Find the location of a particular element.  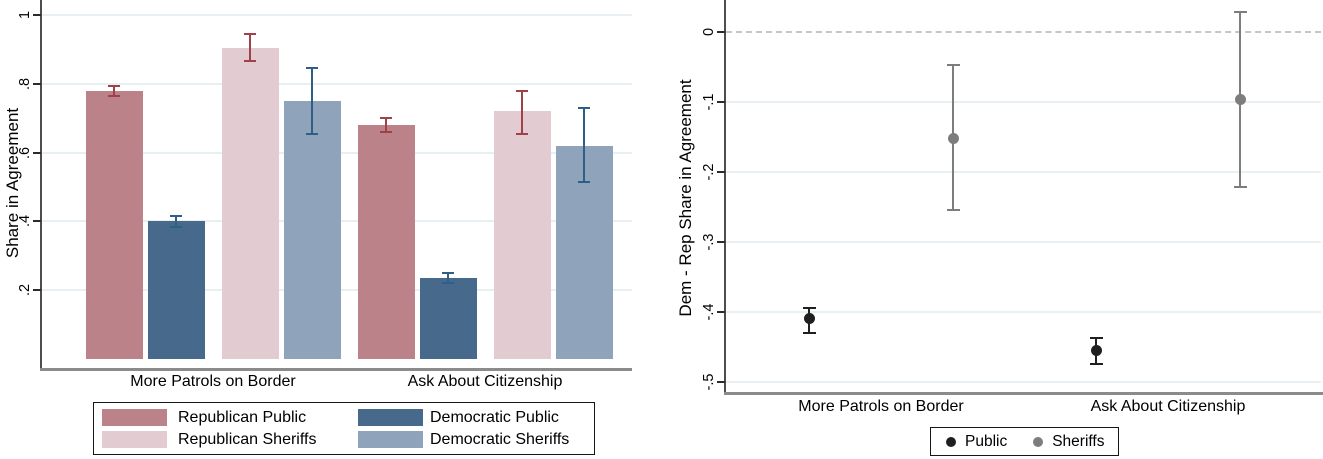

left-y-axis is located at coordinates (41, 184).